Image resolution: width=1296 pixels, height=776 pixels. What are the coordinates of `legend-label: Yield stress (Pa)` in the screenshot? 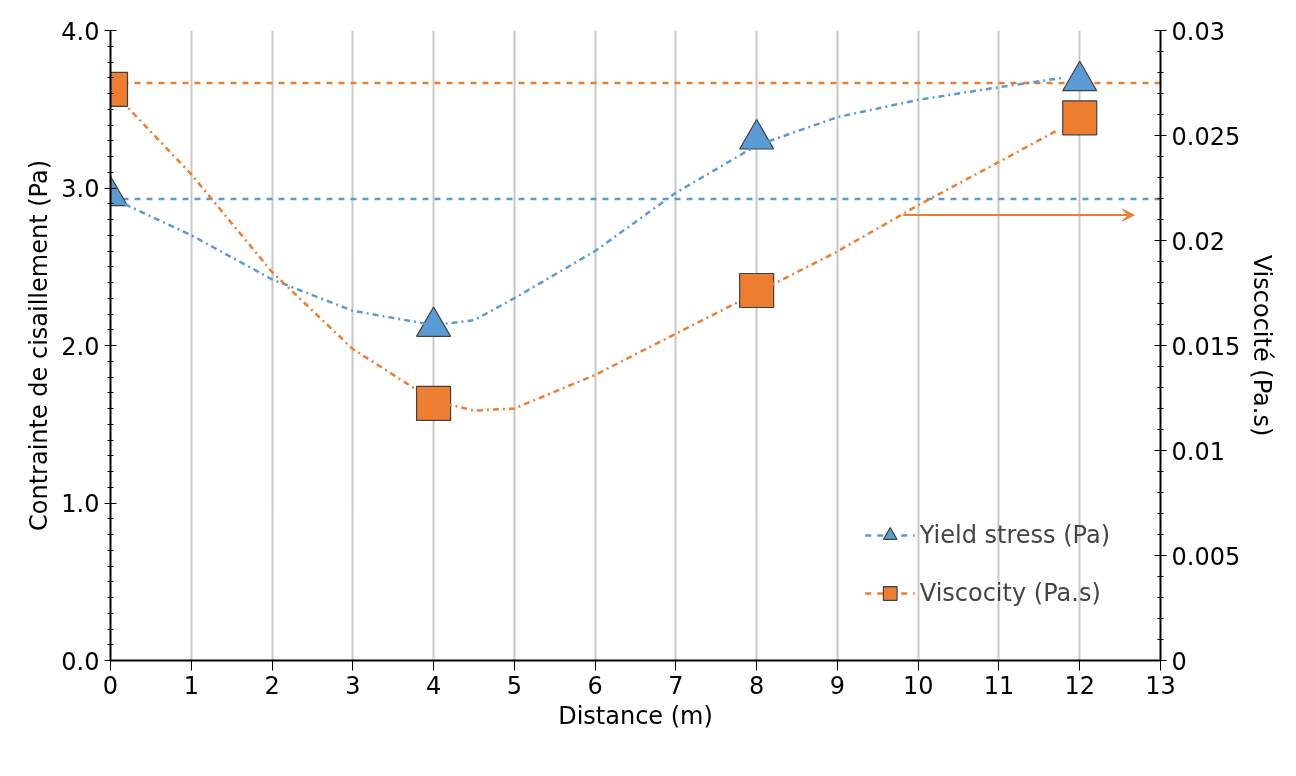 It's located at (1014, 535).